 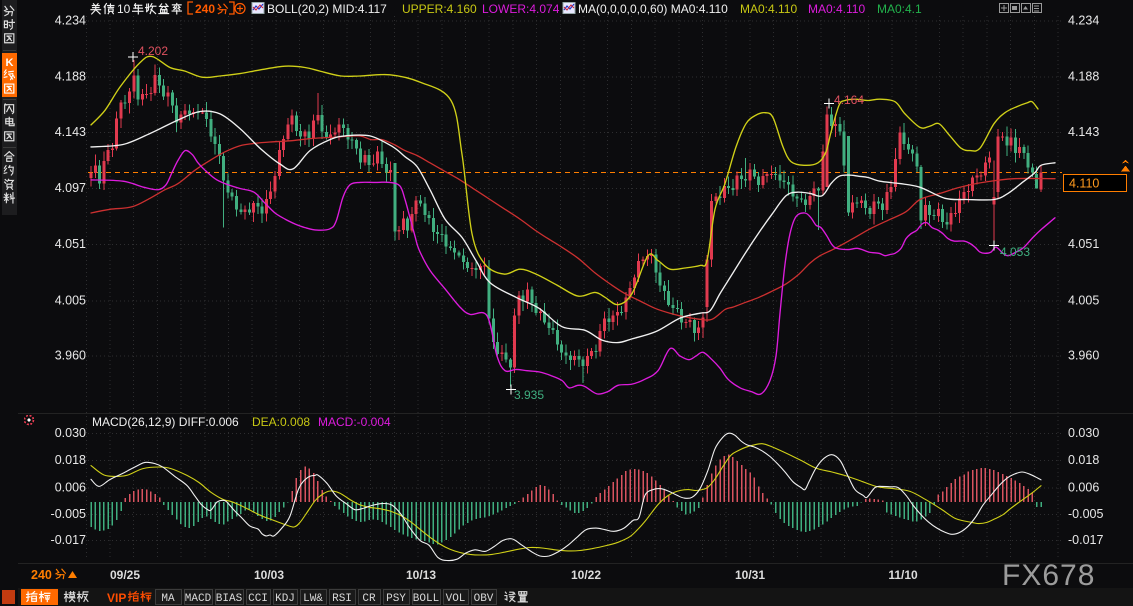 I want to click on svg-text: 4.164, so click(x=849, y=100).